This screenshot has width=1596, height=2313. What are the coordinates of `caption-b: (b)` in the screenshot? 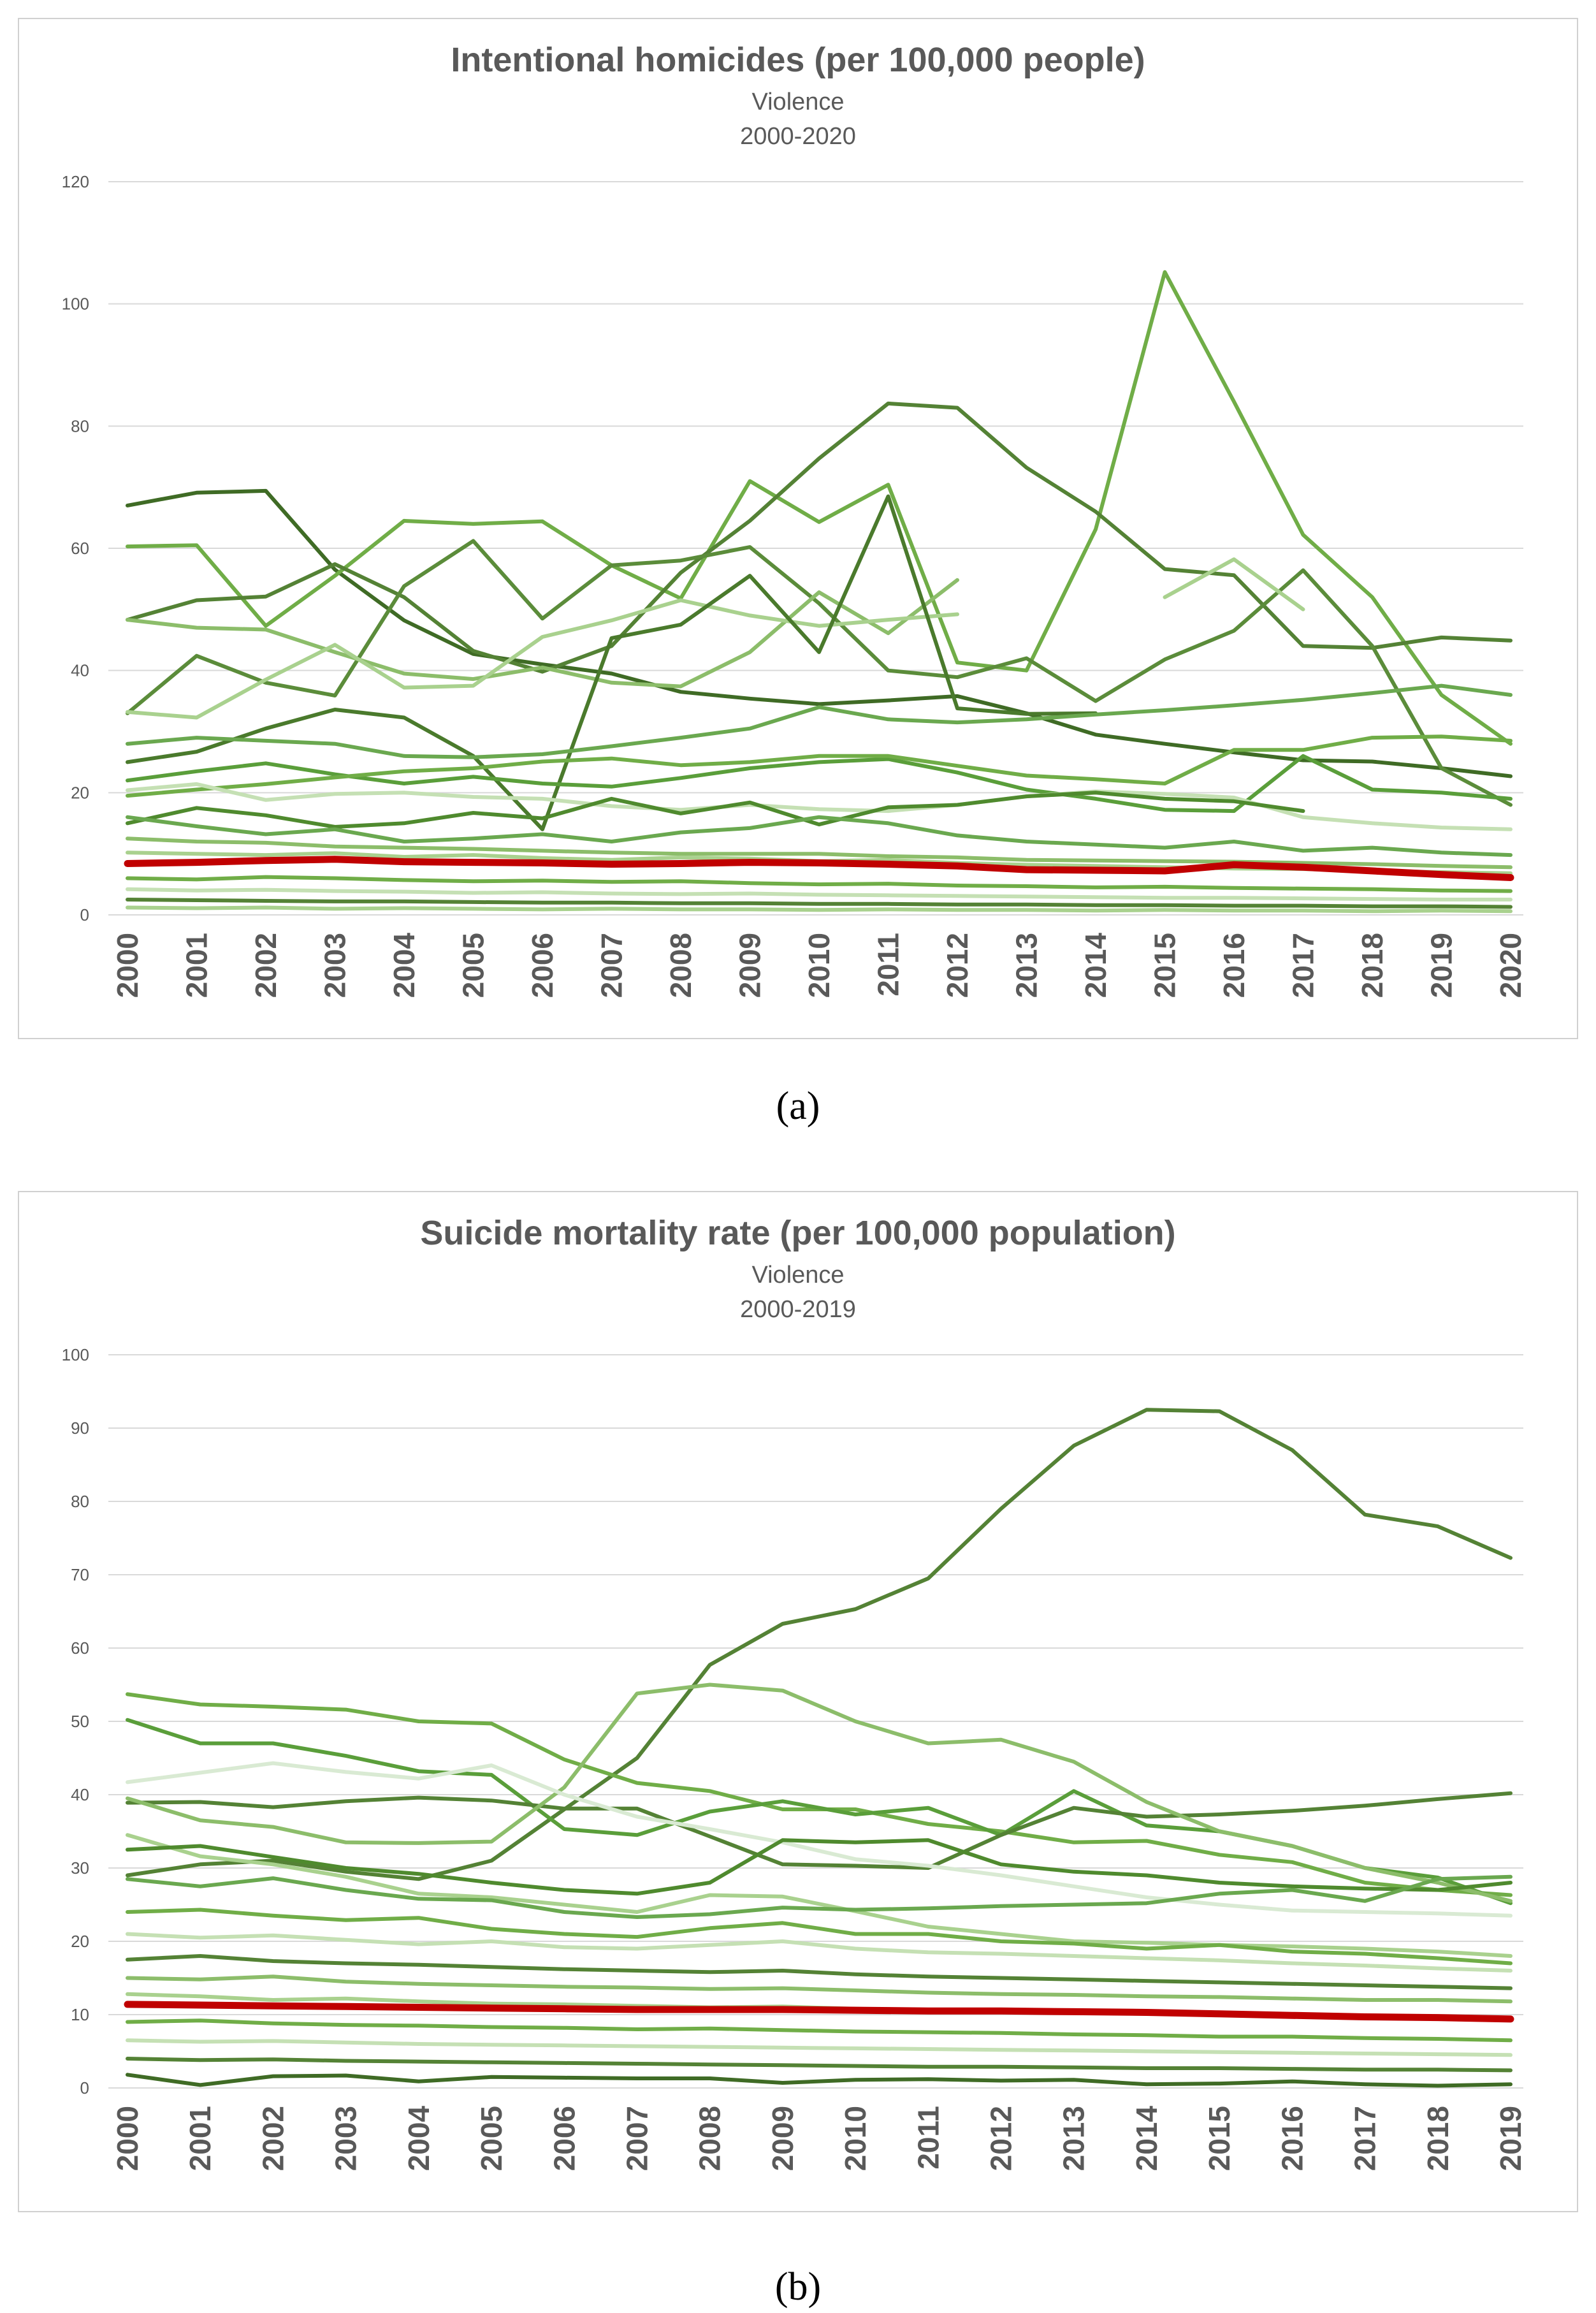 It's located at (798, 2287).